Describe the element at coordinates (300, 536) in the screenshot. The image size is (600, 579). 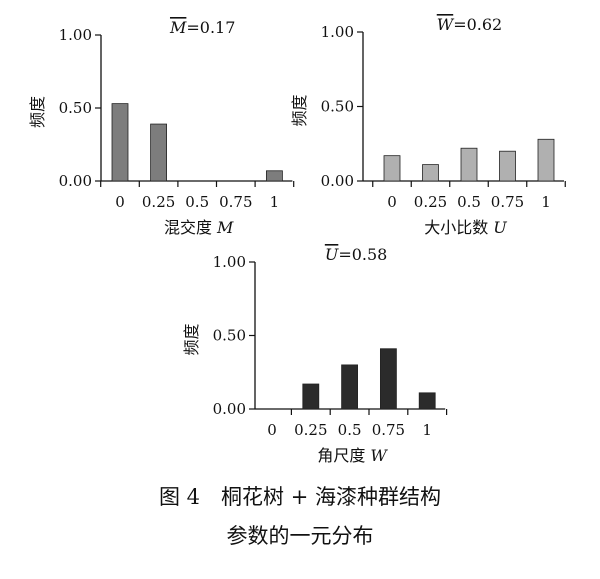
I see `figure-caption-line-2: 参数的一元分布` at that location.